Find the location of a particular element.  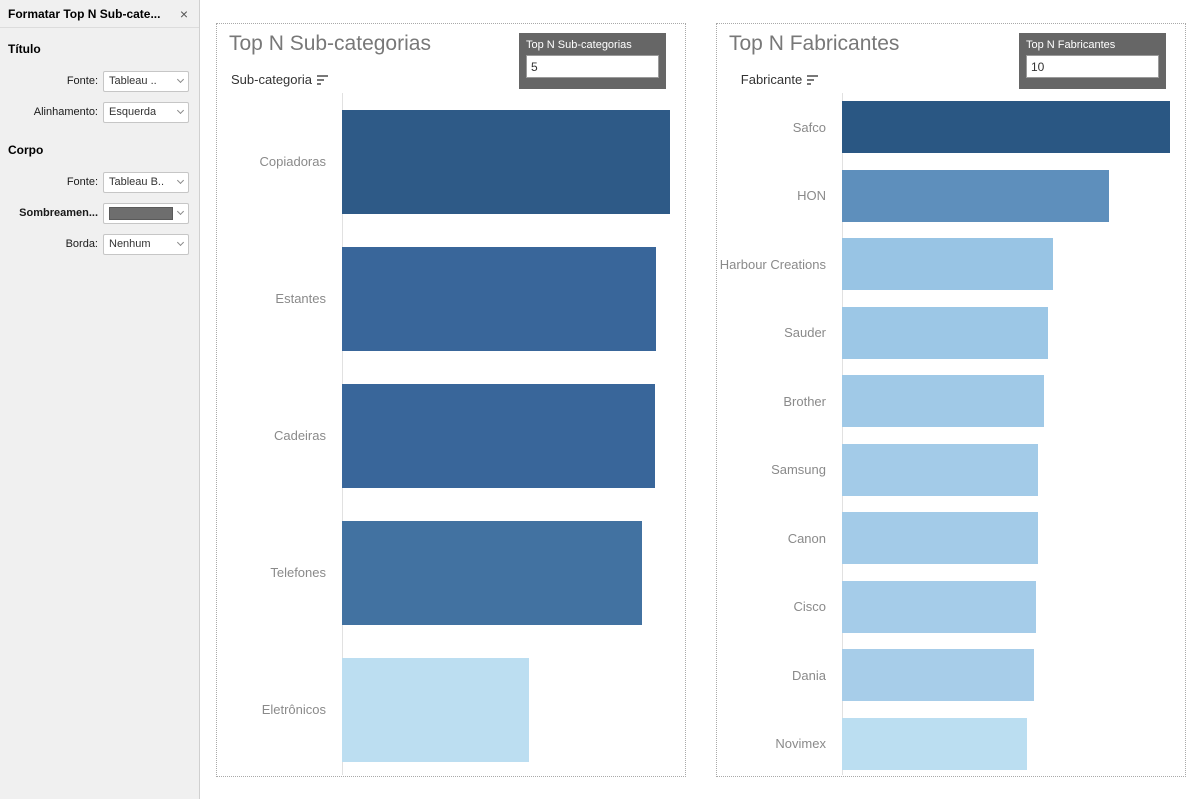

field-label: Fabricante is located at coordinates (771, 79).